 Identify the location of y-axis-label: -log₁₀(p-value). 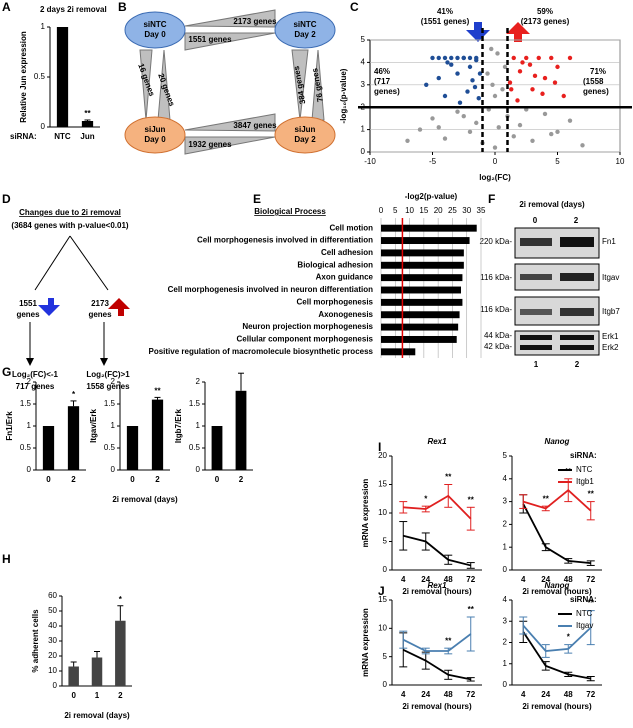
(343, 95).